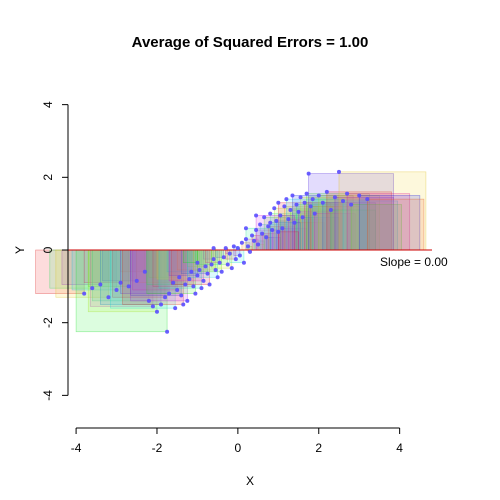 The width and height of the screenshot is (500, 500). I want to click on y-tick-label: 4, so click(48, 104).